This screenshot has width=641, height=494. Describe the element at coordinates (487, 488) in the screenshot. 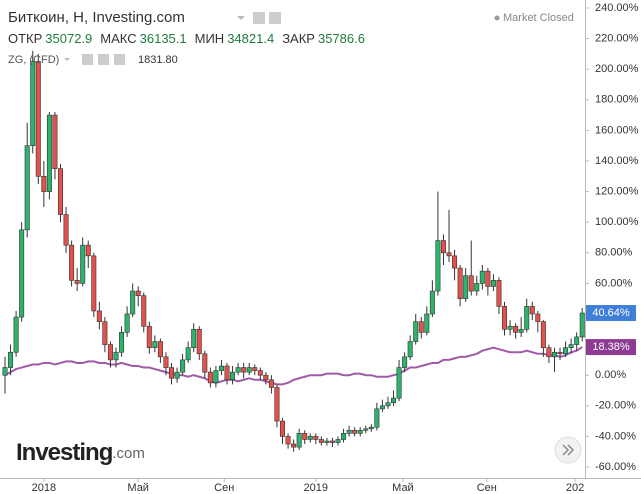

I see `x-tick-label: Сен` at that location.